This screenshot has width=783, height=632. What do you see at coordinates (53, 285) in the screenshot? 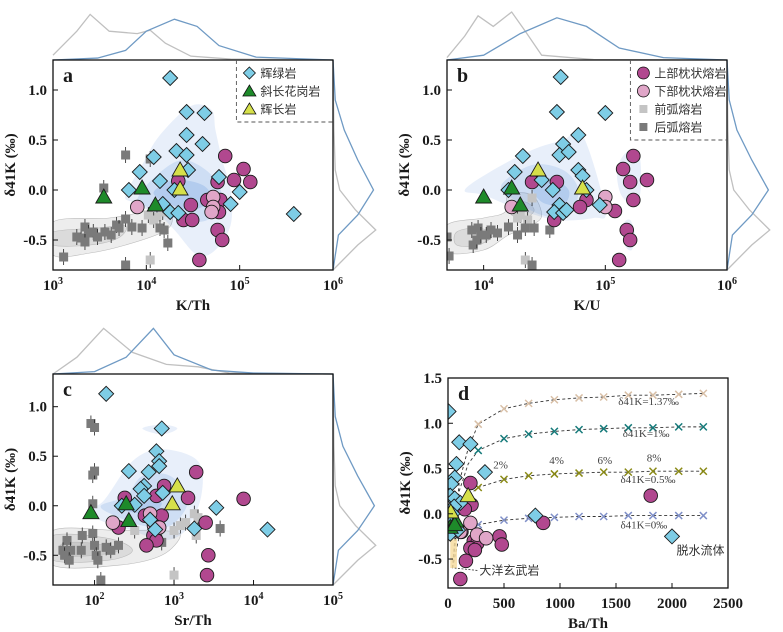
I see `x-tick-label: 10³` at bounding box center [53, 285].